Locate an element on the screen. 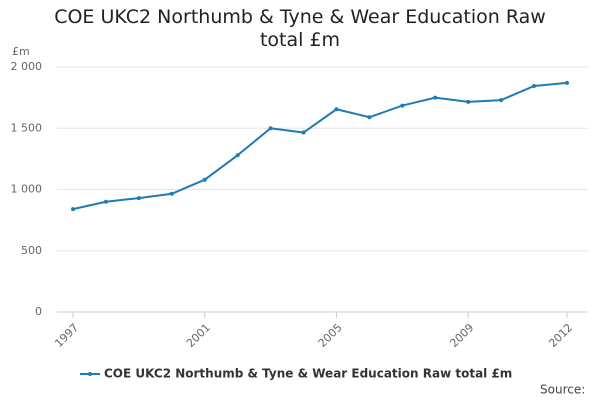  legend-marker is located at coordinates (90, 374).